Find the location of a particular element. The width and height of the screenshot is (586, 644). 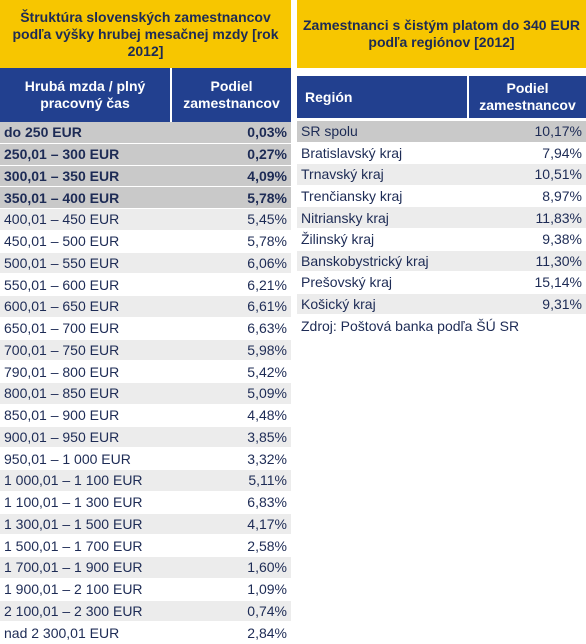

left-value: 5,42% is located at coordinates (231, 372).